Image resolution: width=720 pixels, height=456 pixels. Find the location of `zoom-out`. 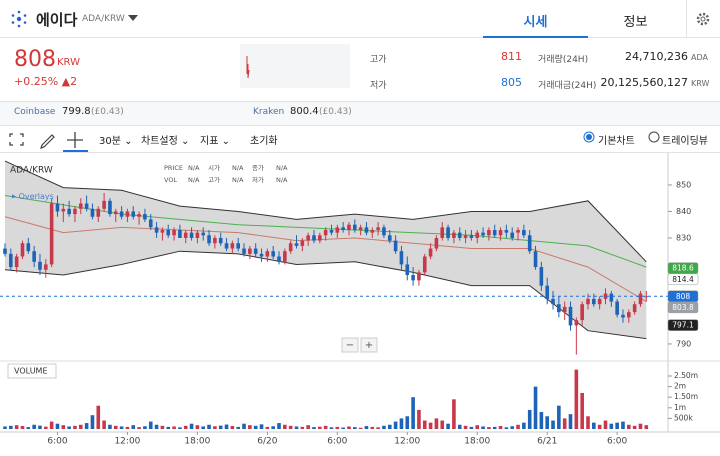

zoom-out is located at coordinates (350, 345).